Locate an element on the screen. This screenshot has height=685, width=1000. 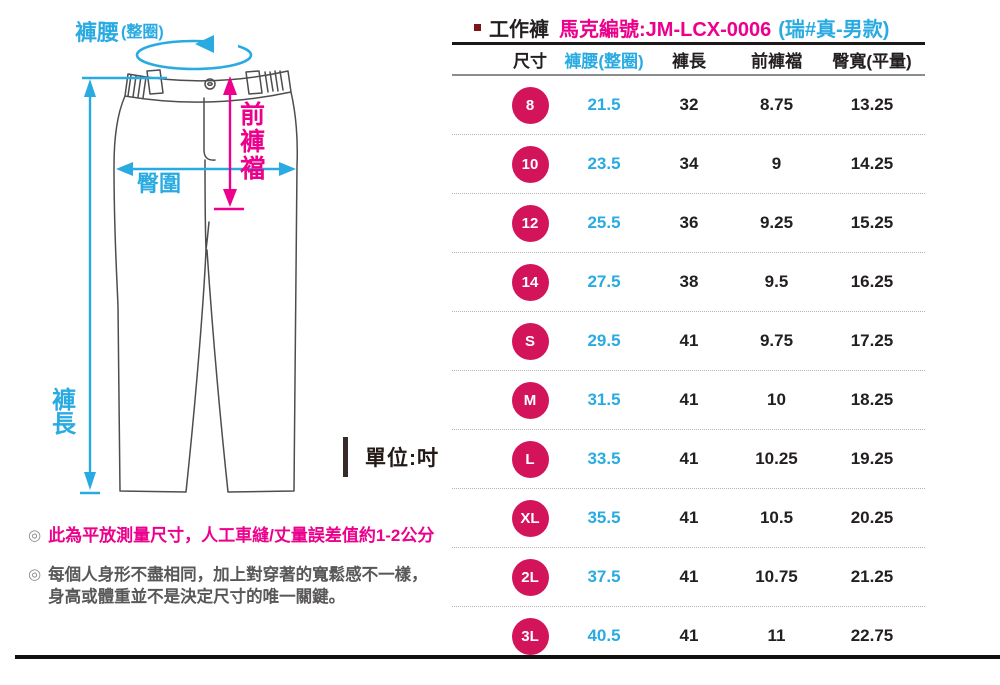
length-value: 32 is located at coordinates (689, 104).